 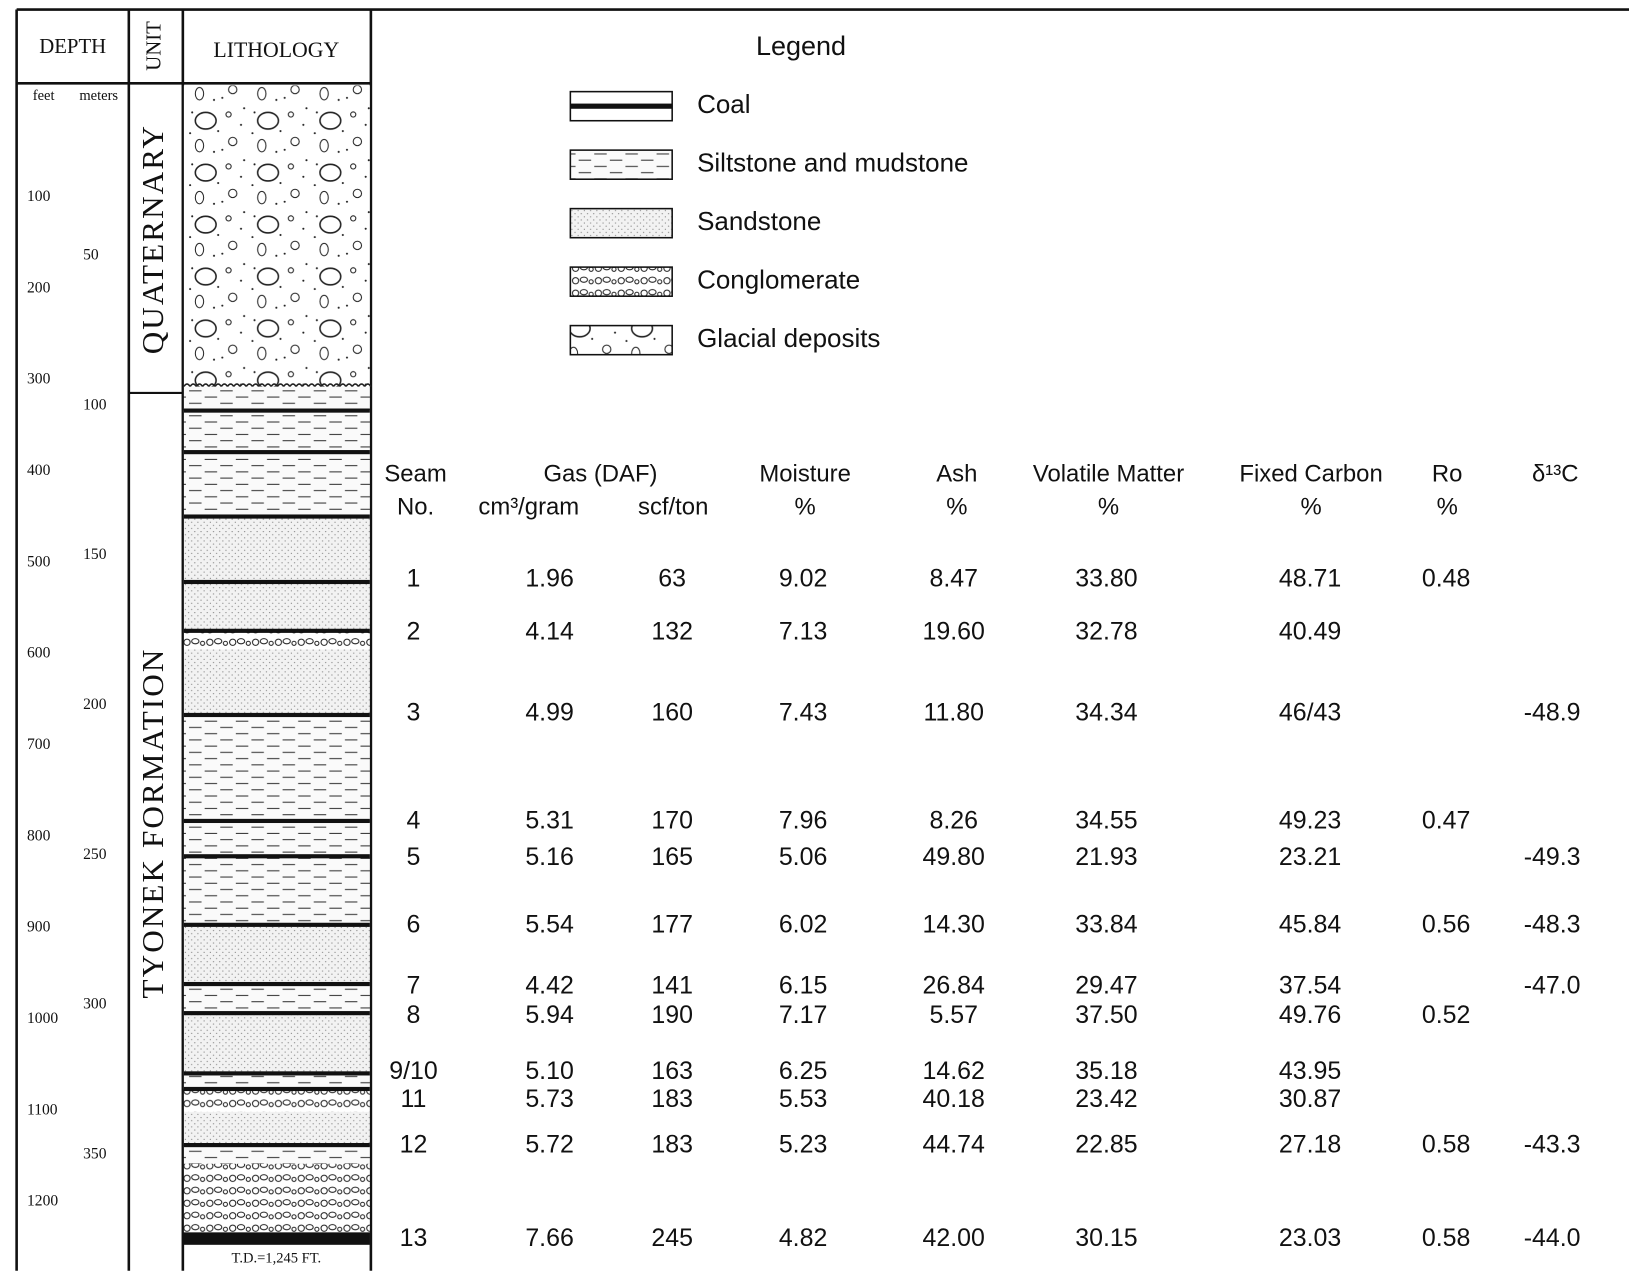 What do you see at coordinates (414, 1145) in the screenshot?
I see `table-cell: 12` at bounding box center [414, 1145].